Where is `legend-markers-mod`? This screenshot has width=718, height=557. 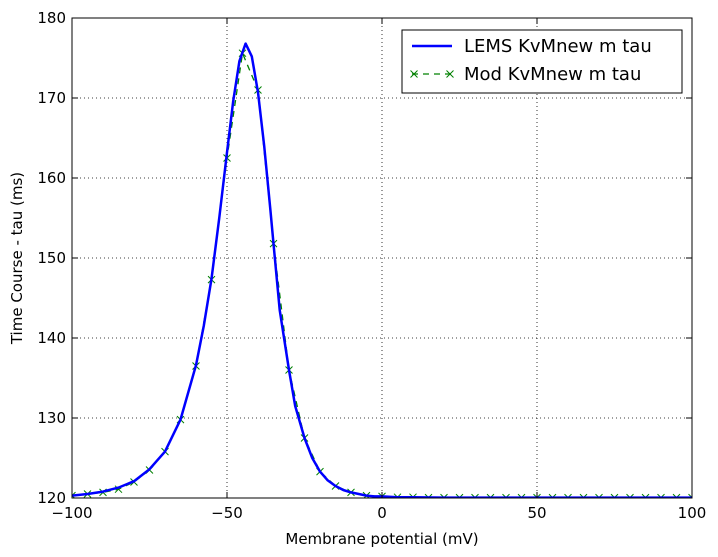
legend-markers-mod is located at coordinates (432, 74).